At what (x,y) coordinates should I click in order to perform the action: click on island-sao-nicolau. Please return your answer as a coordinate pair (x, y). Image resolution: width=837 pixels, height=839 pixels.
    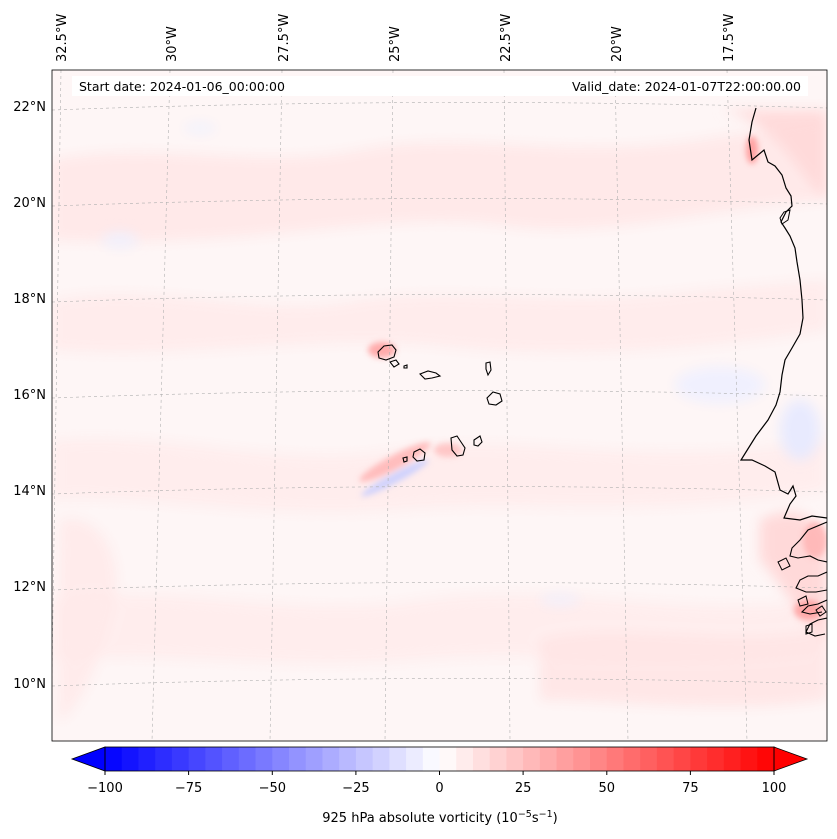
    Looking at the image, I should click on (430, 375).